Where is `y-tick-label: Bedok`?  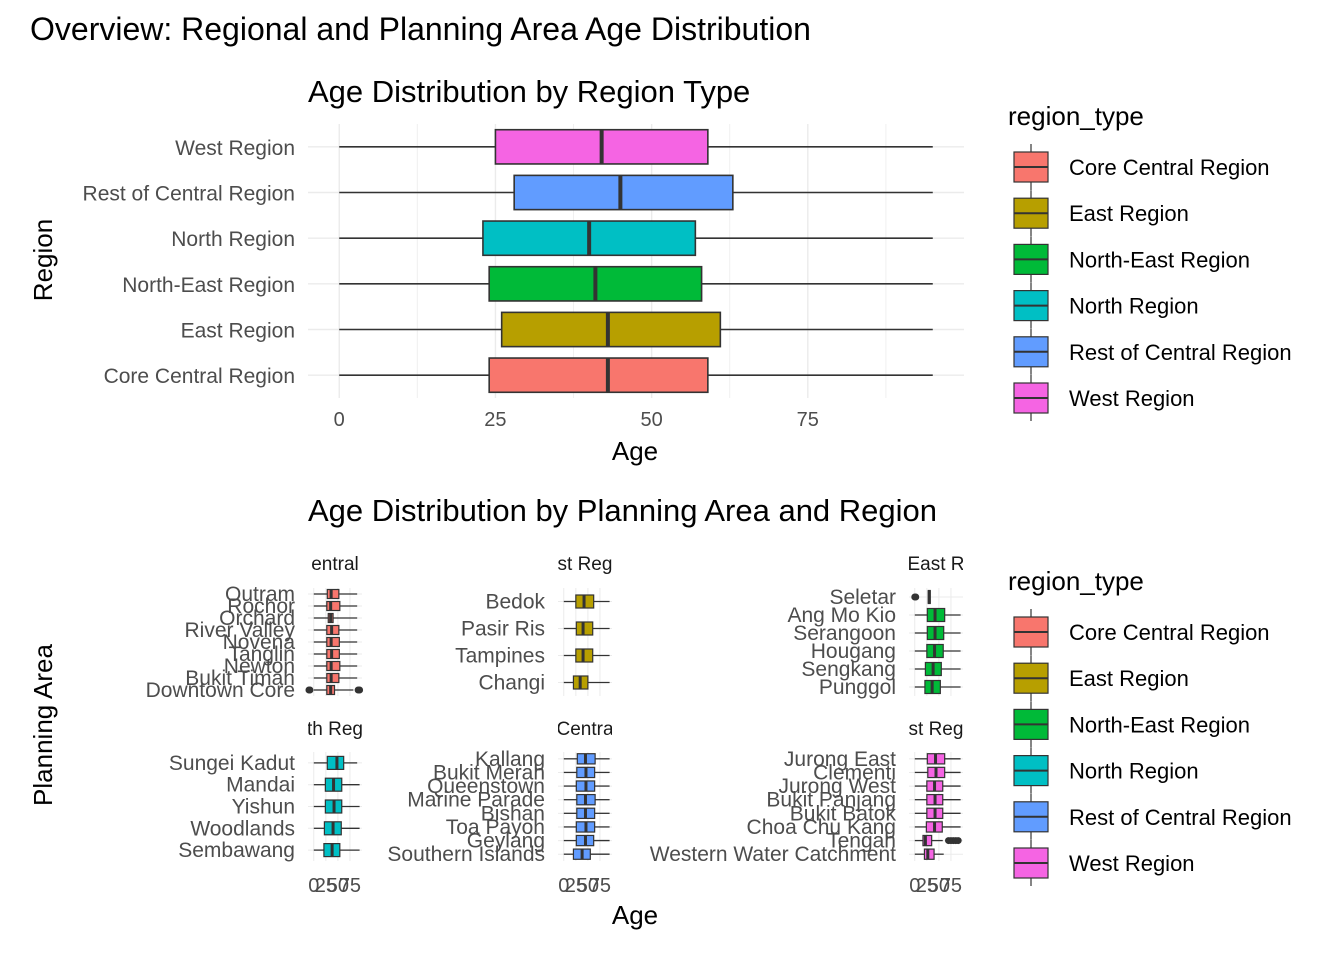 y-tick-label: Bedok is located at coordinates (515, 602).